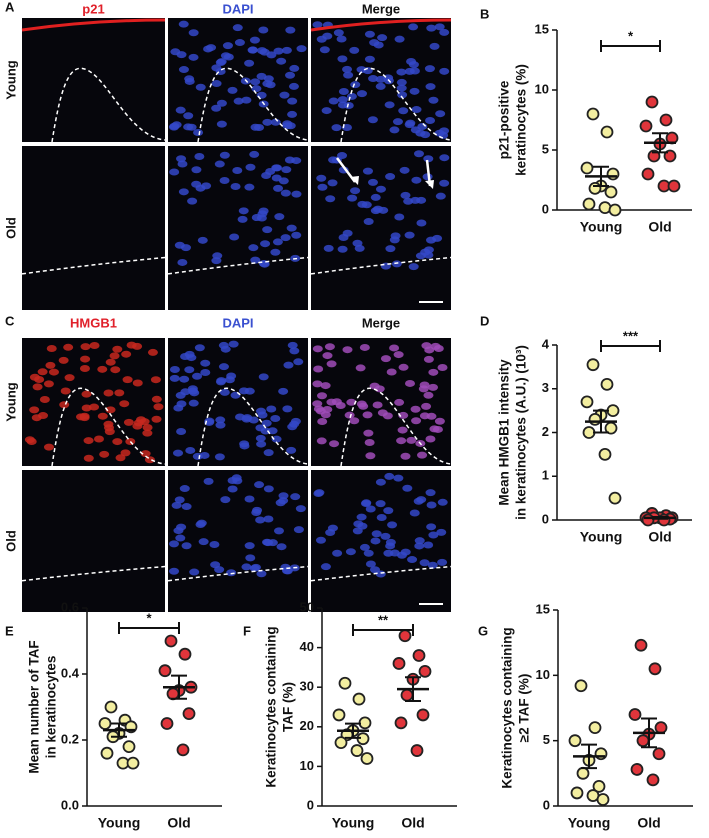 The height and width of the screenshot is (838, 709). Describe the element at coordinates (631, 35) in the screenshot. I see `significance-label: *` at that location.